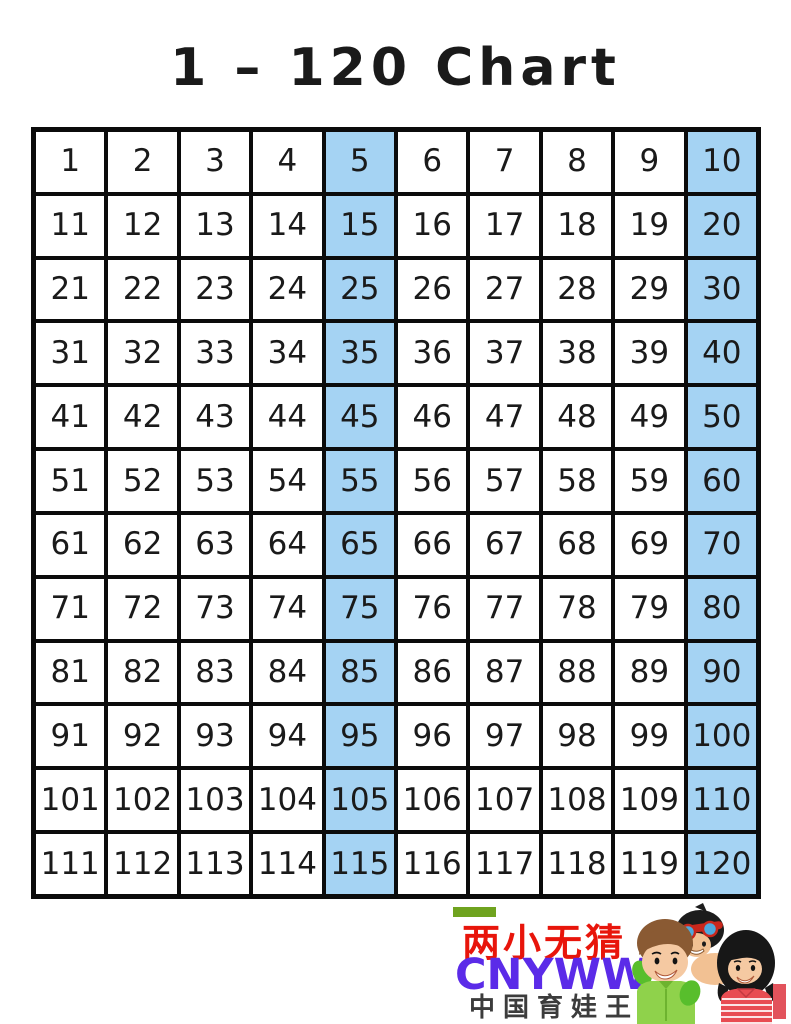 The image size is (791, 1024). I want to click on grid-cell-86: 86, so click(432, 672).